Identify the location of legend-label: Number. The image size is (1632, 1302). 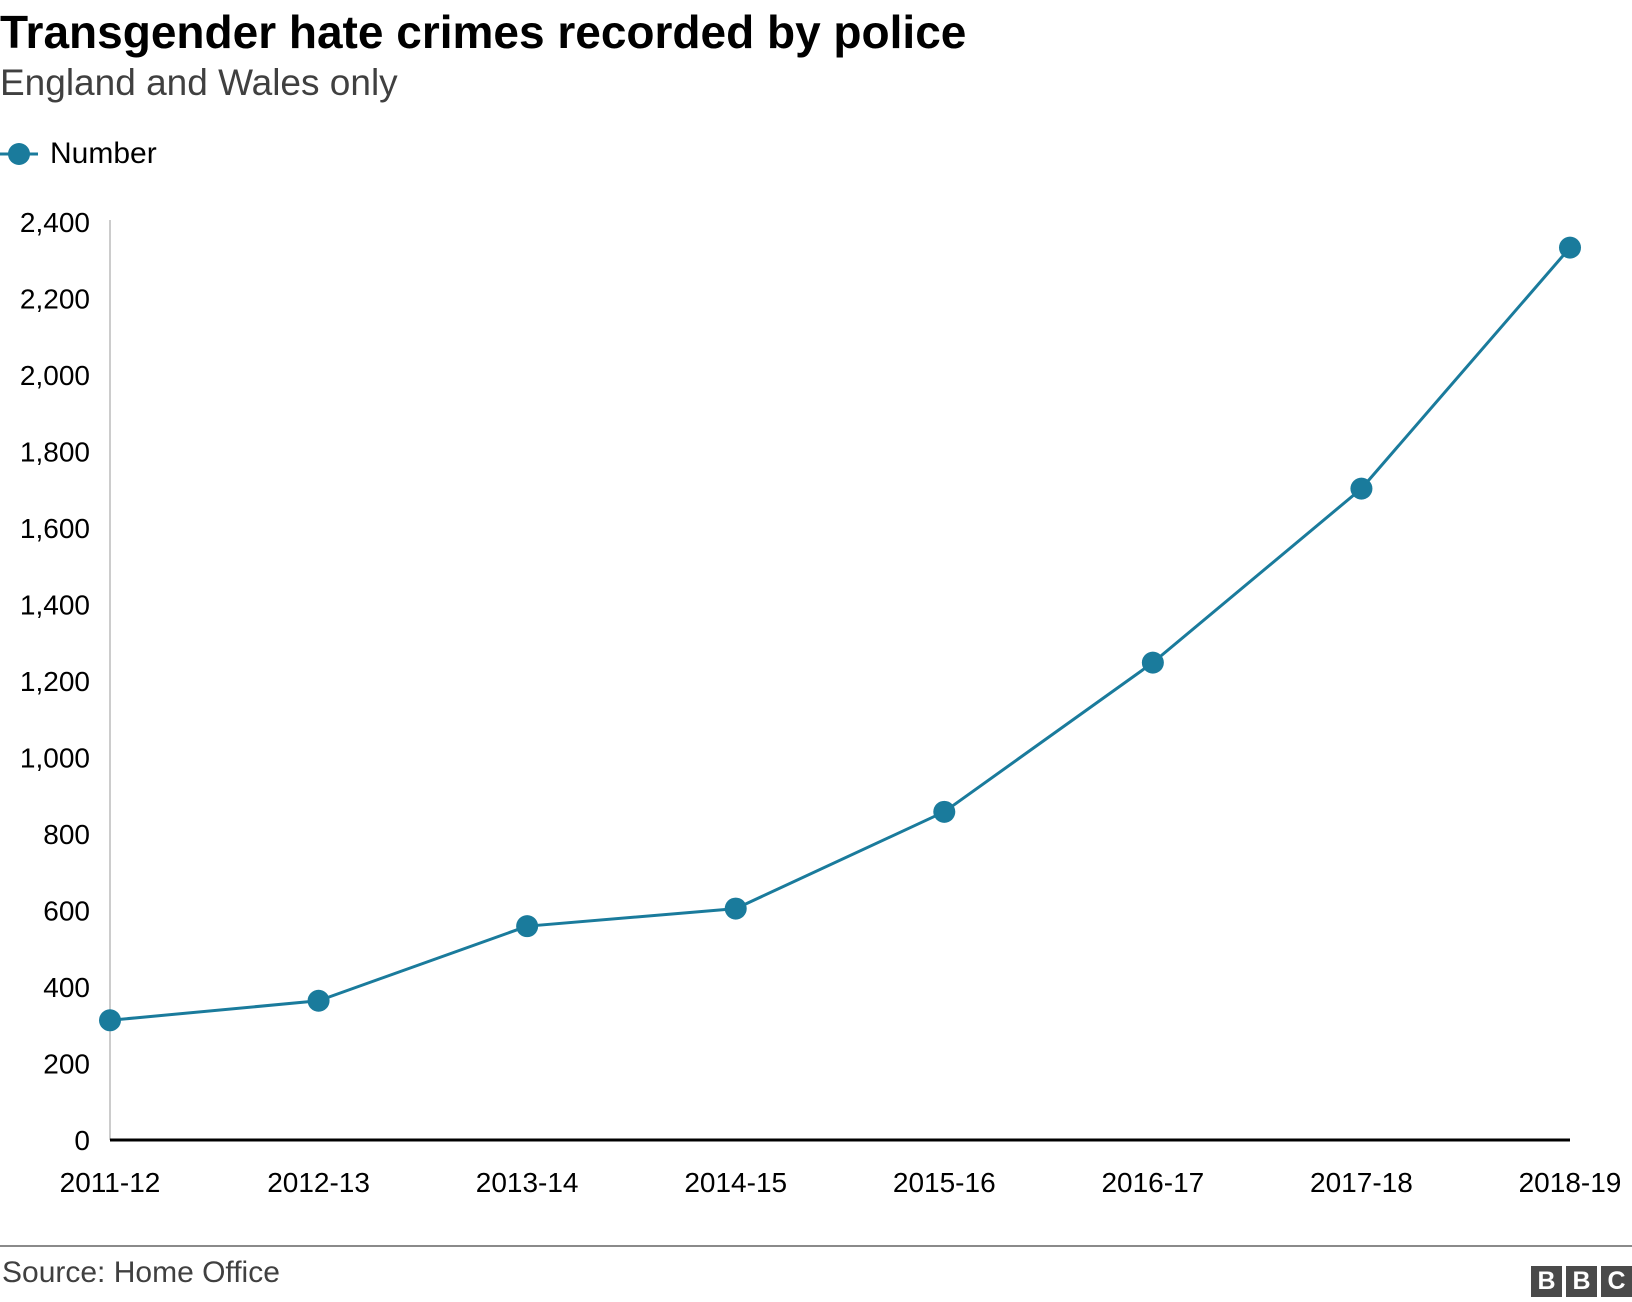
(103, 153).